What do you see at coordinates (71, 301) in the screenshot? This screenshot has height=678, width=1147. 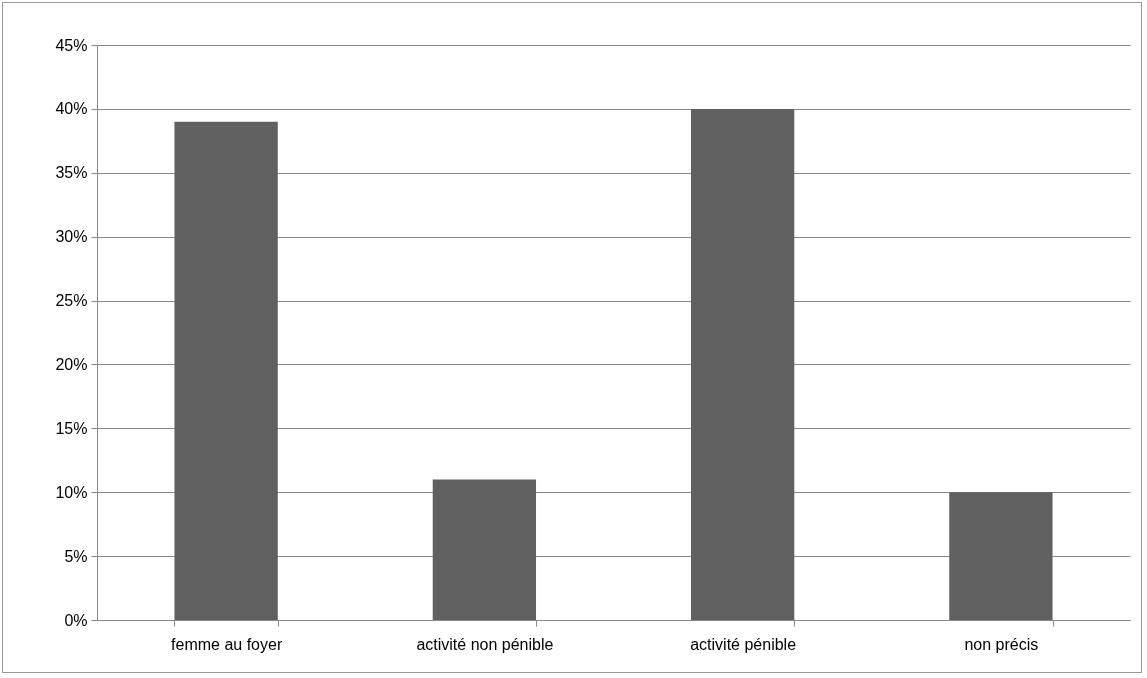 I see `y-tick-label: 25%` at bounding box center [71, 301].